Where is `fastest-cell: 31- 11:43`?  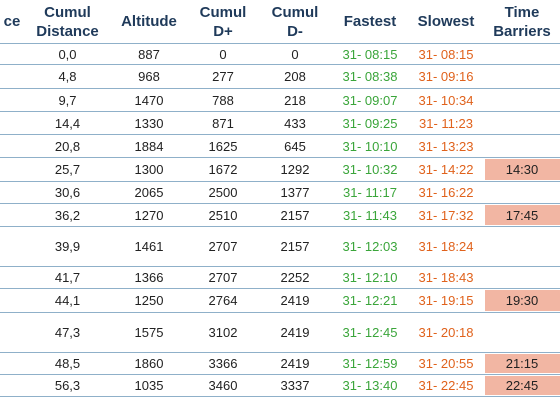 fastest-cell: 31- 11:43 is located at coordinates (370, 215).